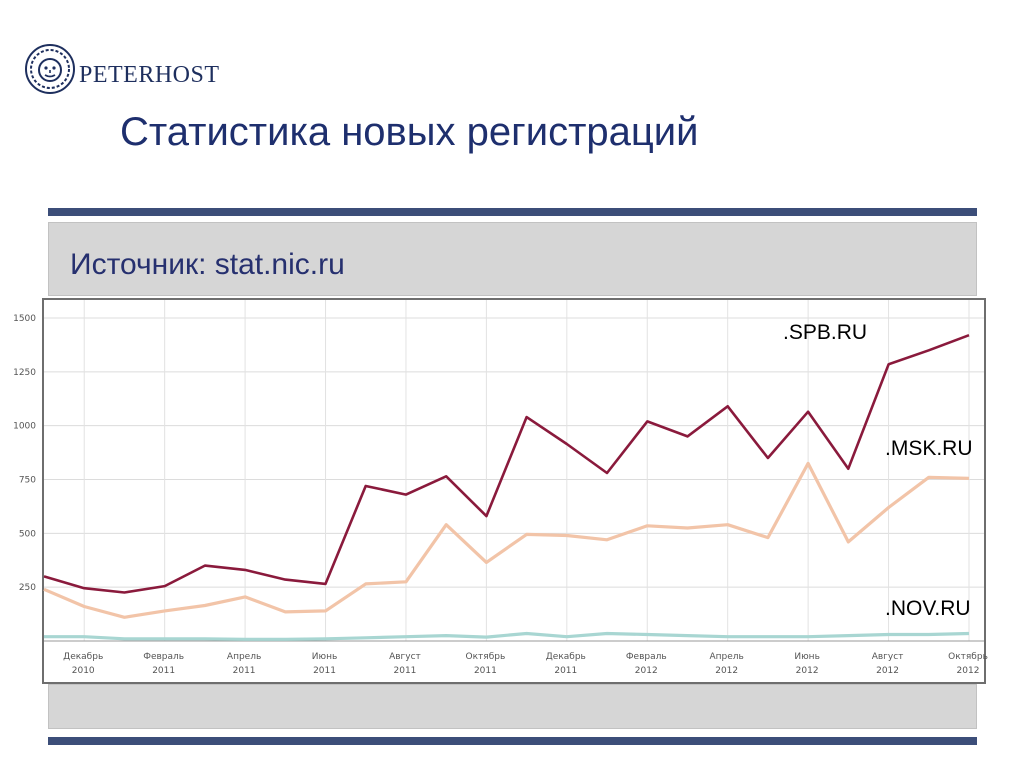  Describe the element at coordinates (24, 427) in the screenshot. I see `y-tick-label: 1000` at that location.